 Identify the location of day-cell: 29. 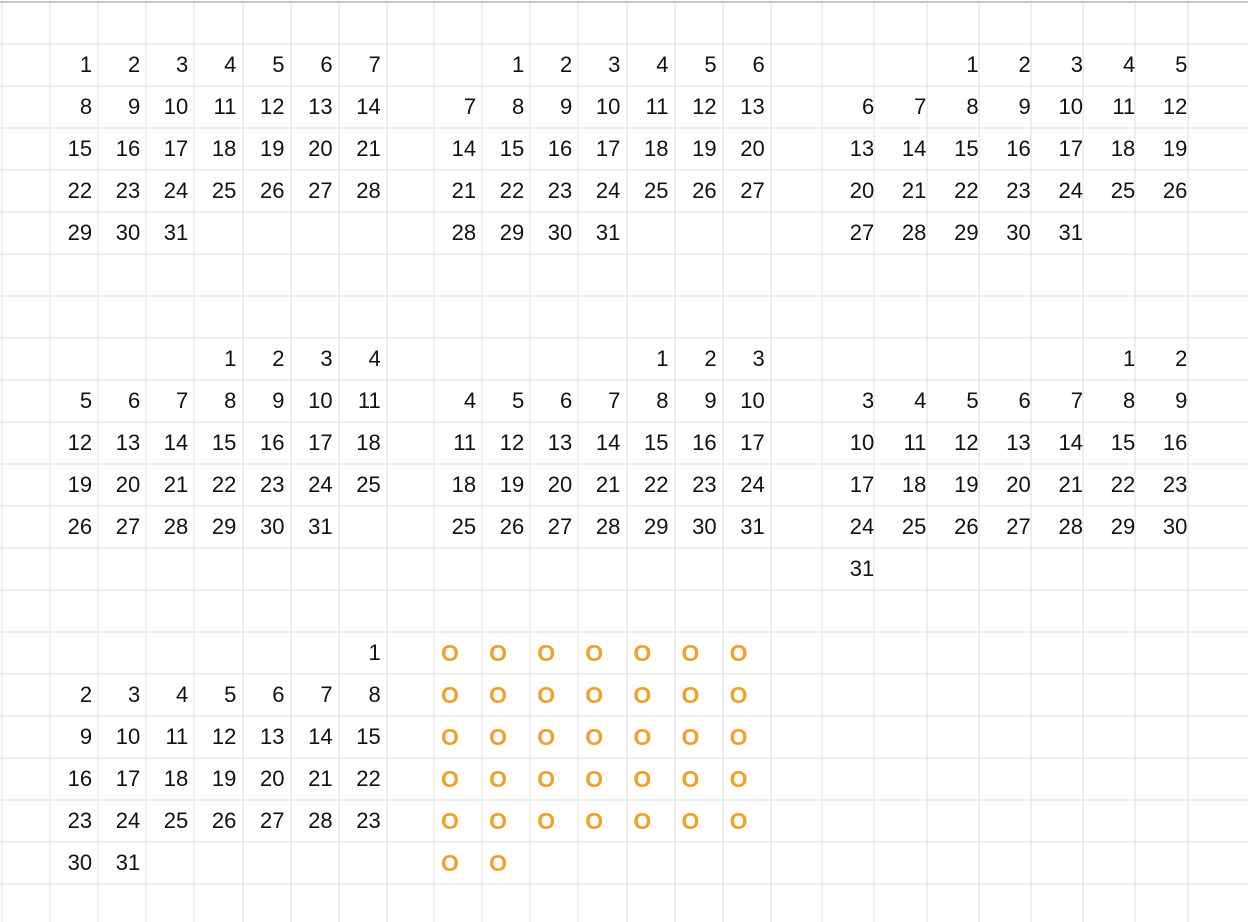
(512, 232).